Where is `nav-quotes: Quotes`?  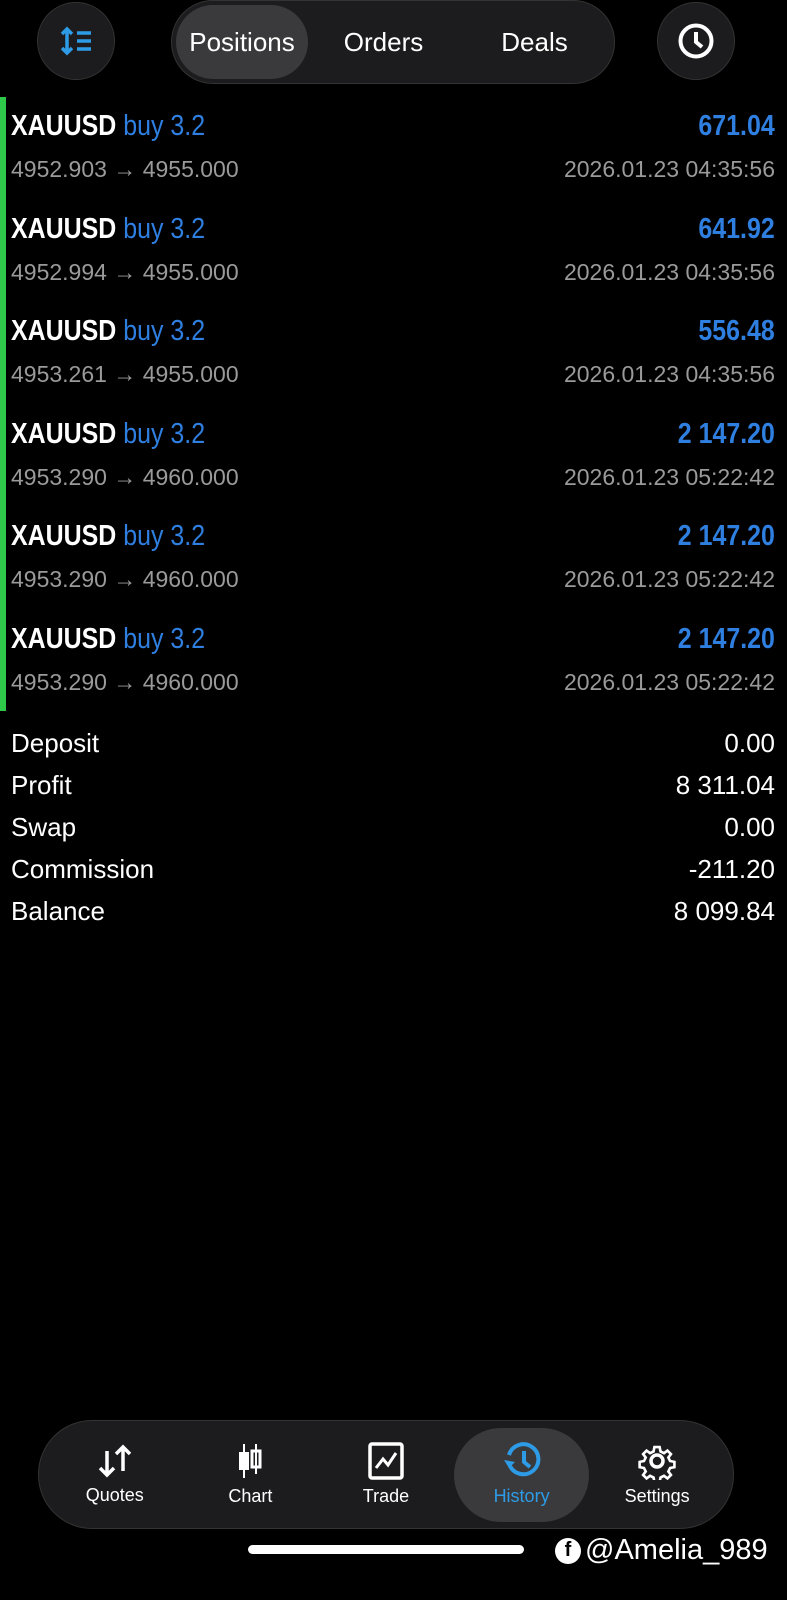 nav-quotes: Quotes is located at coordinates (115, 1475).